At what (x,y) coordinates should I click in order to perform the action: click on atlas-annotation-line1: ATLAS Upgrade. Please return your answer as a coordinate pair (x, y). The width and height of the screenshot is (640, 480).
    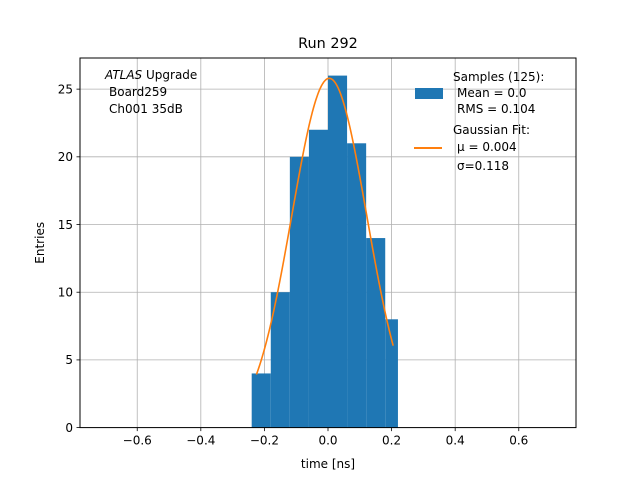
    Looking at the image, I should click on (150, 75).